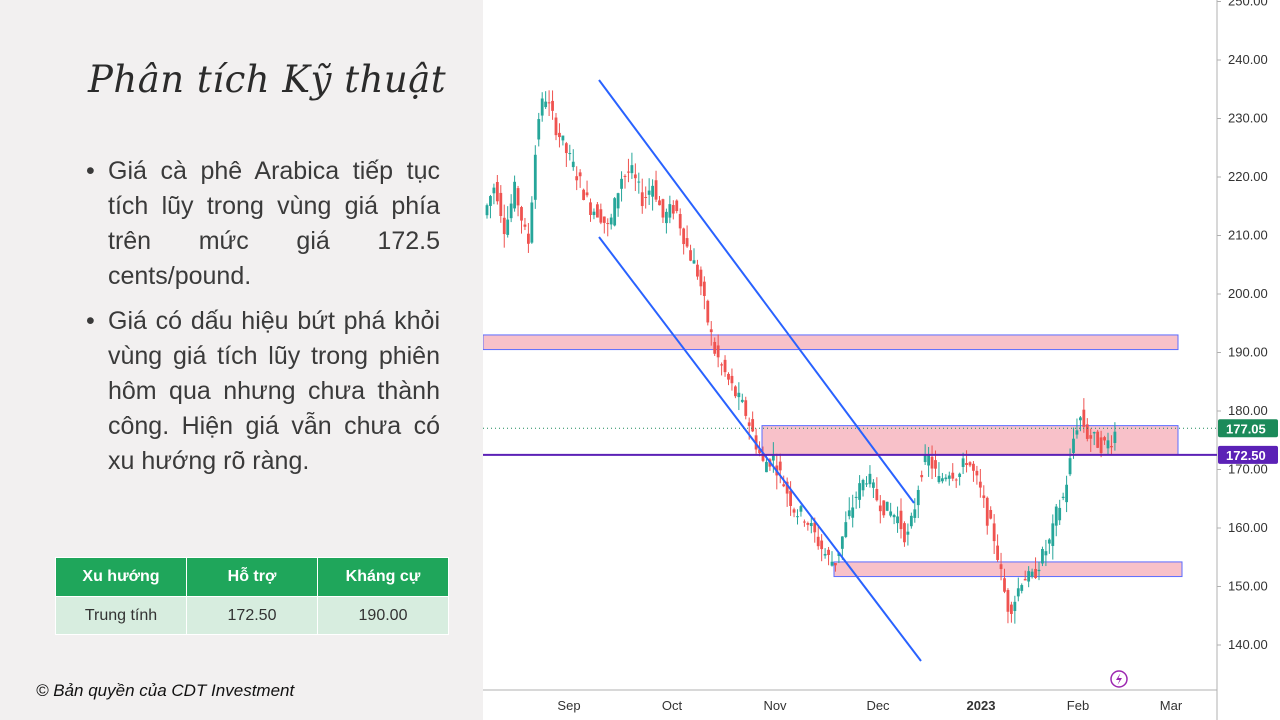 This screenshot has height=720, width=1280. What do you see at coordinates (1248, 4) in the screenshot?
I see `y-tick-label: 250.00` at bounding box center [1248, 4].